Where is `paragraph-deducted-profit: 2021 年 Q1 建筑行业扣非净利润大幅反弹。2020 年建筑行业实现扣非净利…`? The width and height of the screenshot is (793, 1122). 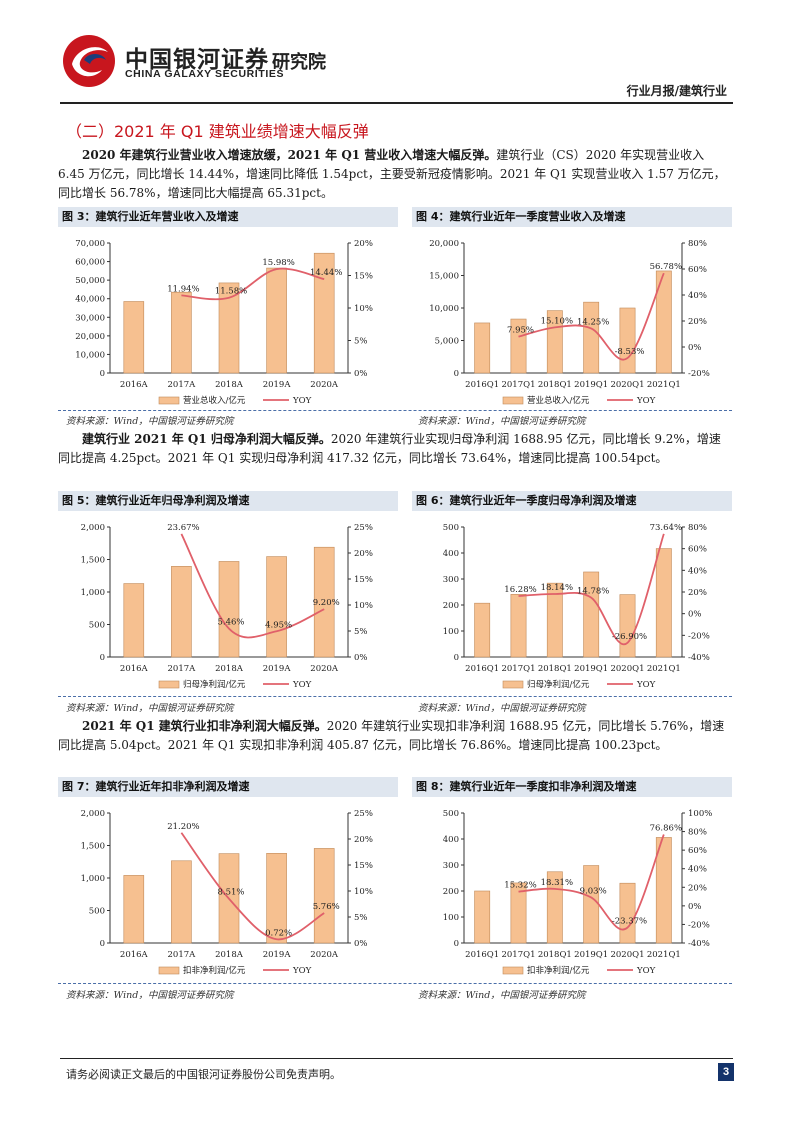 paragraph-deducted-profit: 2021 年 Q1 建筑行业扣非净利润大幅反弹。2020 年建筑行业实现扣非净利… is located at coordinates (394, 736).